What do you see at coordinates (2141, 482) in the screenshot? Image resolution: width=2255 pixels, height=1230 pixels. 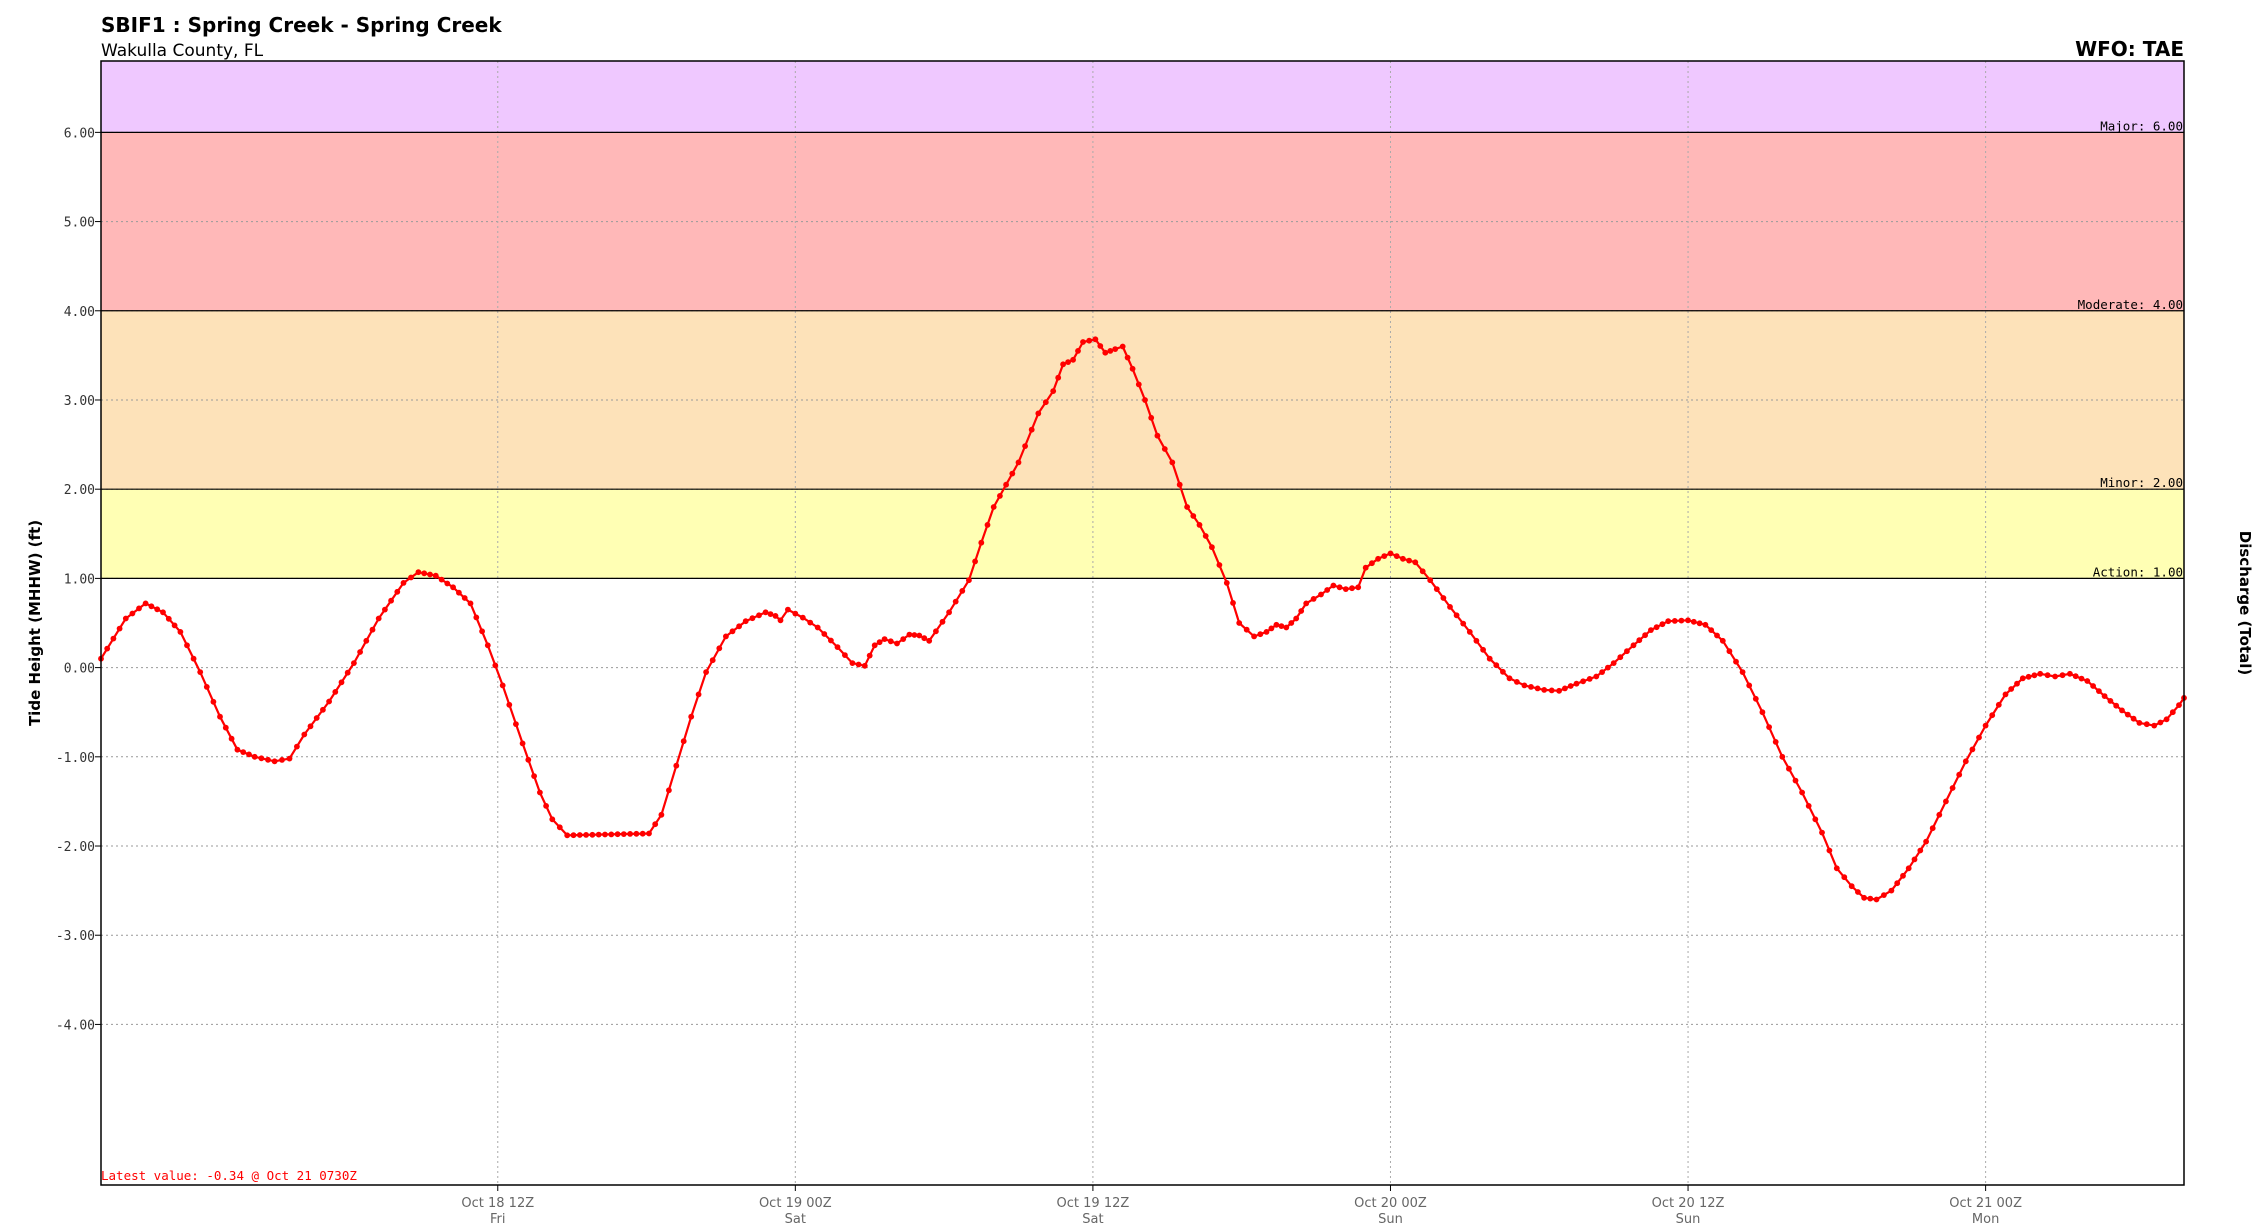 I see `threshold-label-minor: Minor: 2.00` at bounding box center [2141, 482].